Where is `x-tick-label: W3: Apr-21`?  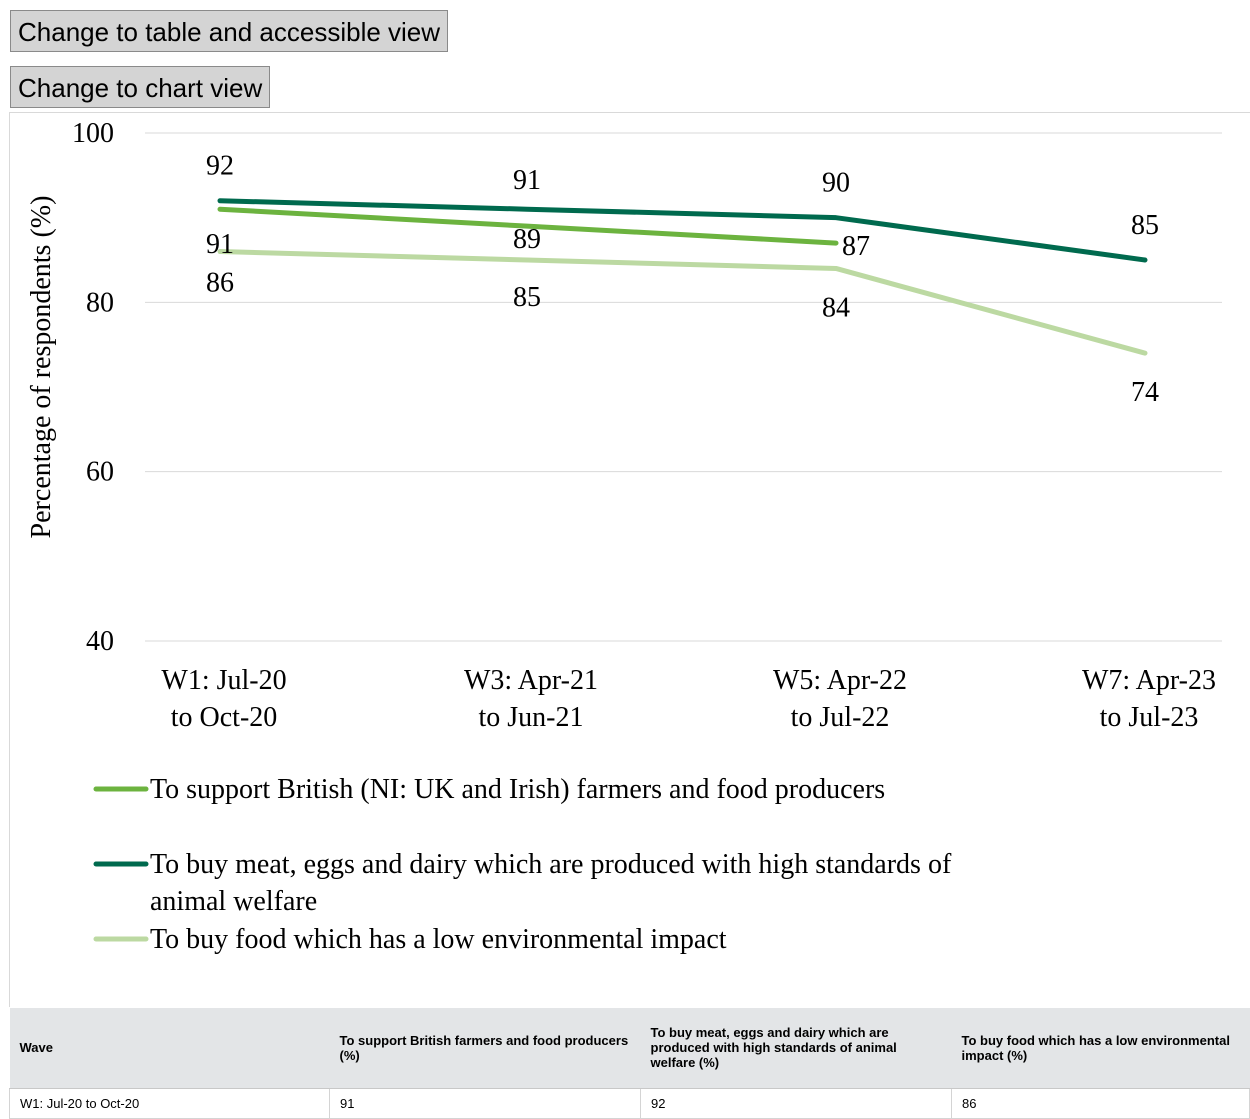
x-tick-label: W3: Apr-21 is located at coordinates (531, 680).